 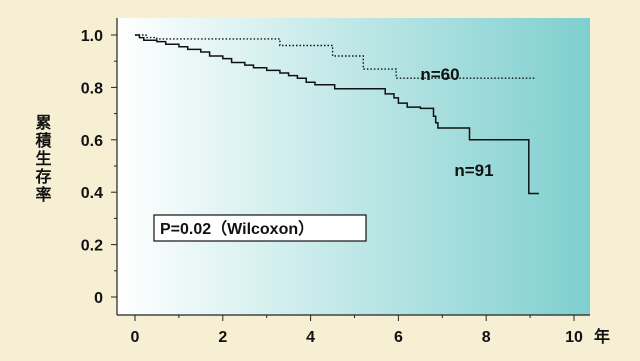 What do you see at coordinates (237, 229) in the screenshot?
I see `pvalue-annotation: P=0.02（Wilcoxon）` at bounding box center [237, 229].